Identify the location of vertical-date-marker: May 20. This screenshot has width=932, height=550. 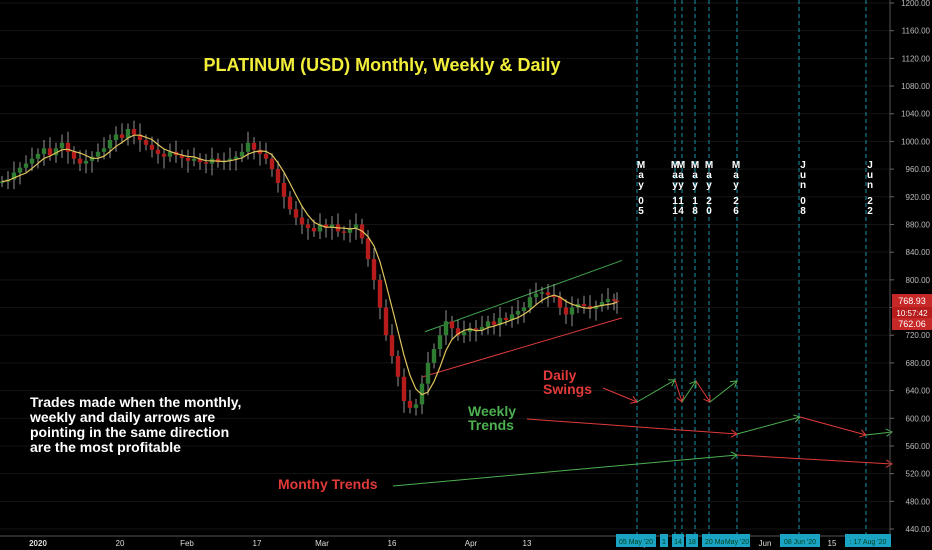
(709, 188).